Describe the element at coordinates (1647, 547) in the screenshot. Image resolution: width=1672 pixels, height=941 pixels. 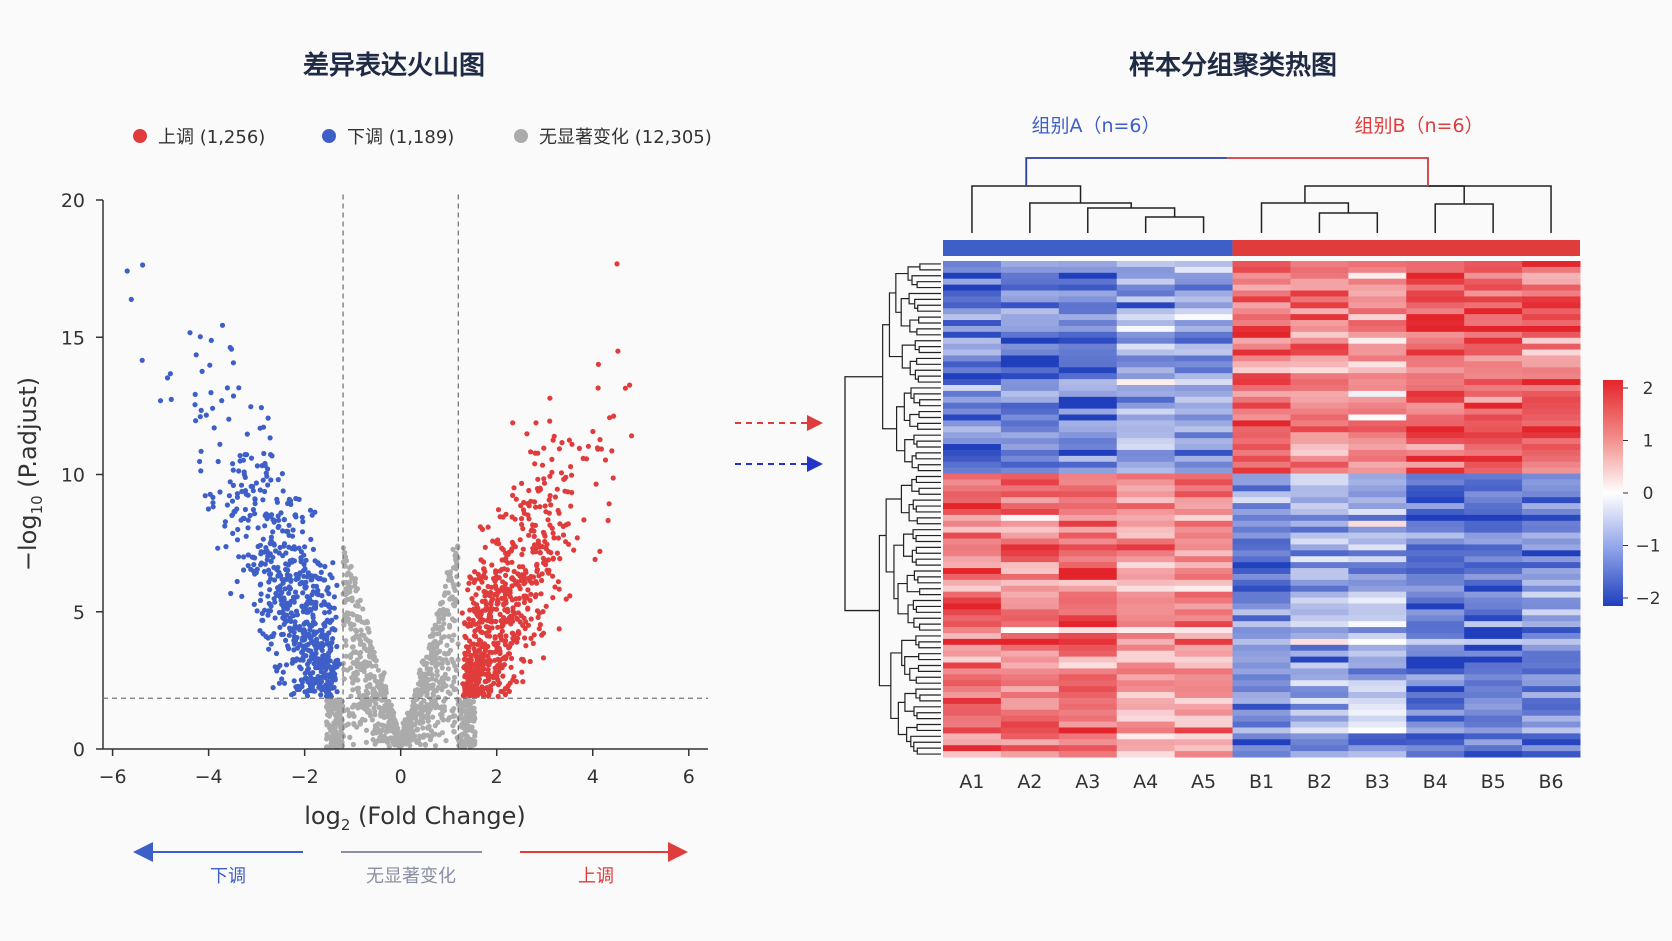
I see `colorbar-tick-label: −1` at that location.